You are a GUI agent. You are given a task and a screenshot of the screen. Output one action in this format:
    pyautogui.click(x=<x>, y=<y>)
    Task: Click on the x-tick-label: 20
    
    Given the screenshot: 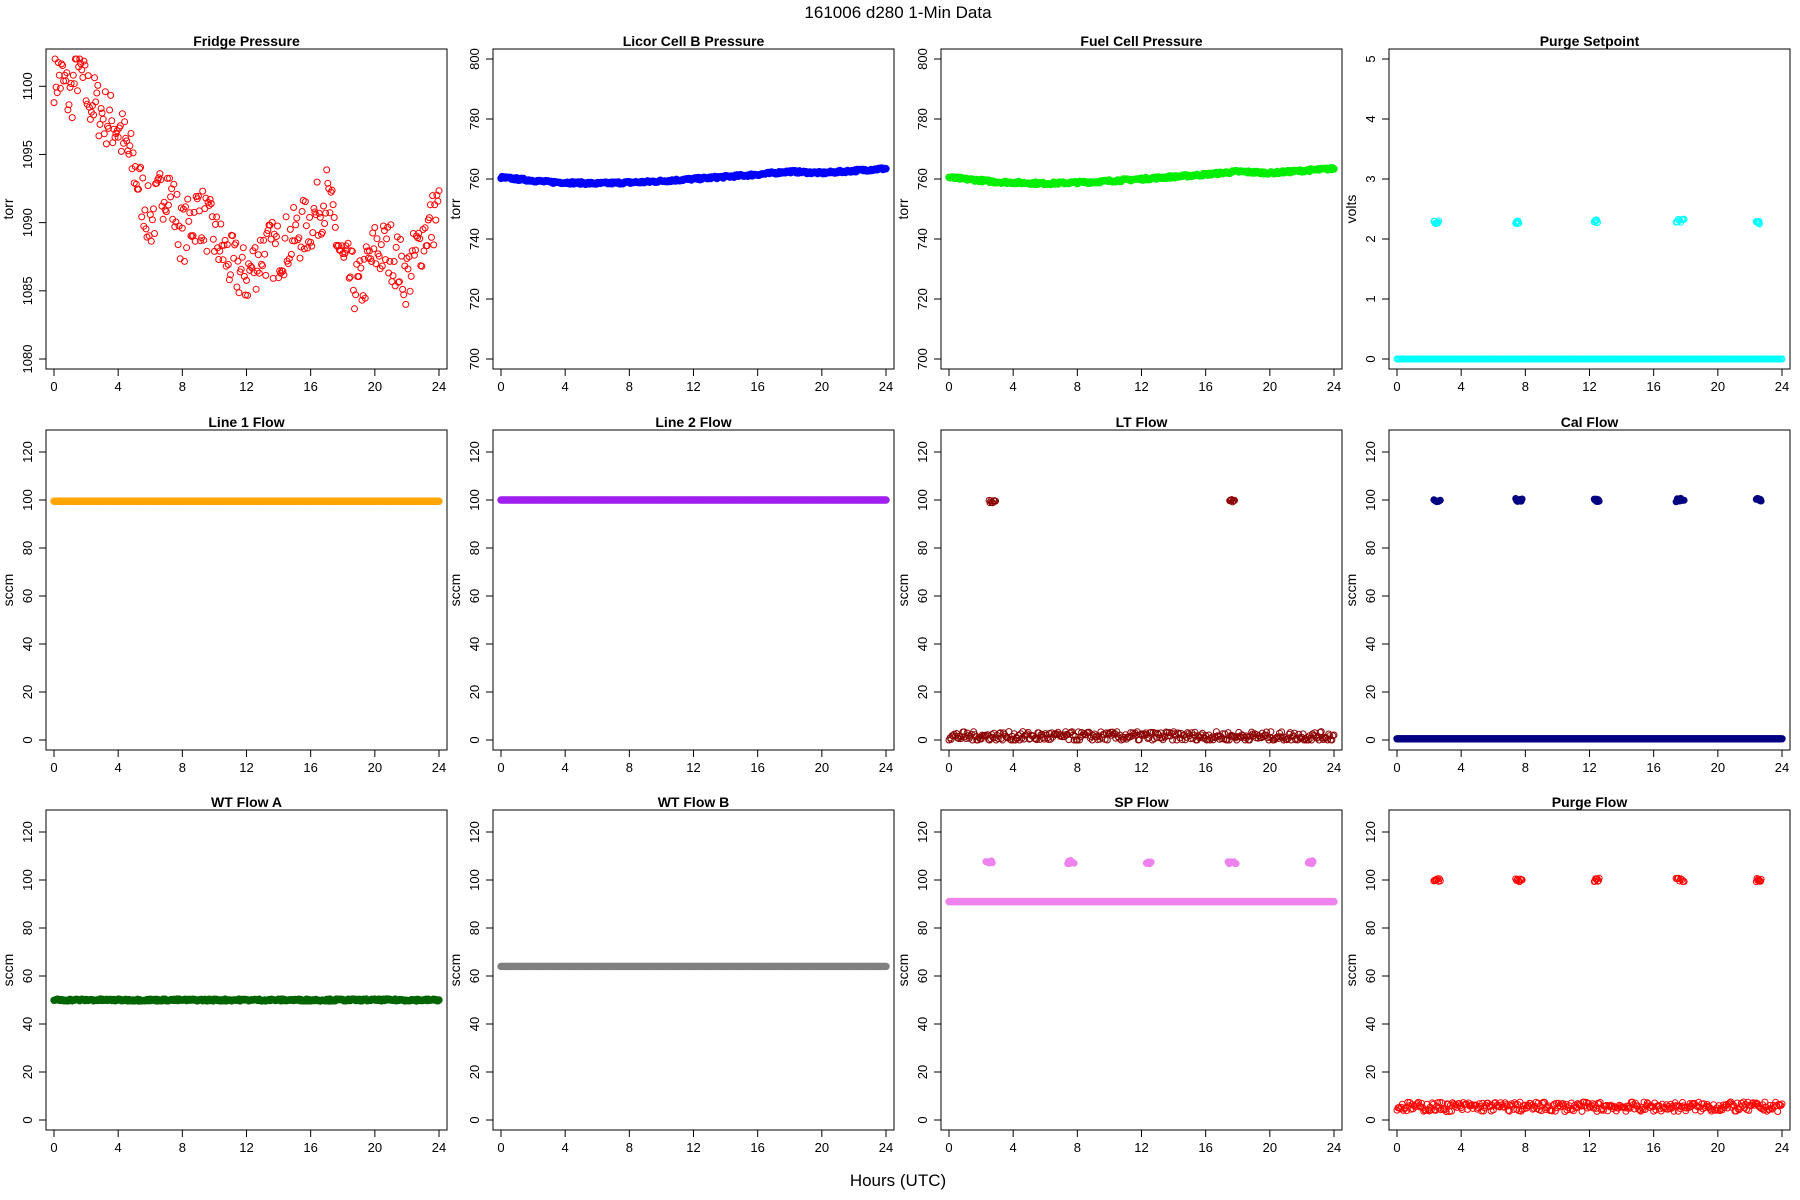 What is the action you would take?
    pyautogui.click(x=1718, y=1147)
    